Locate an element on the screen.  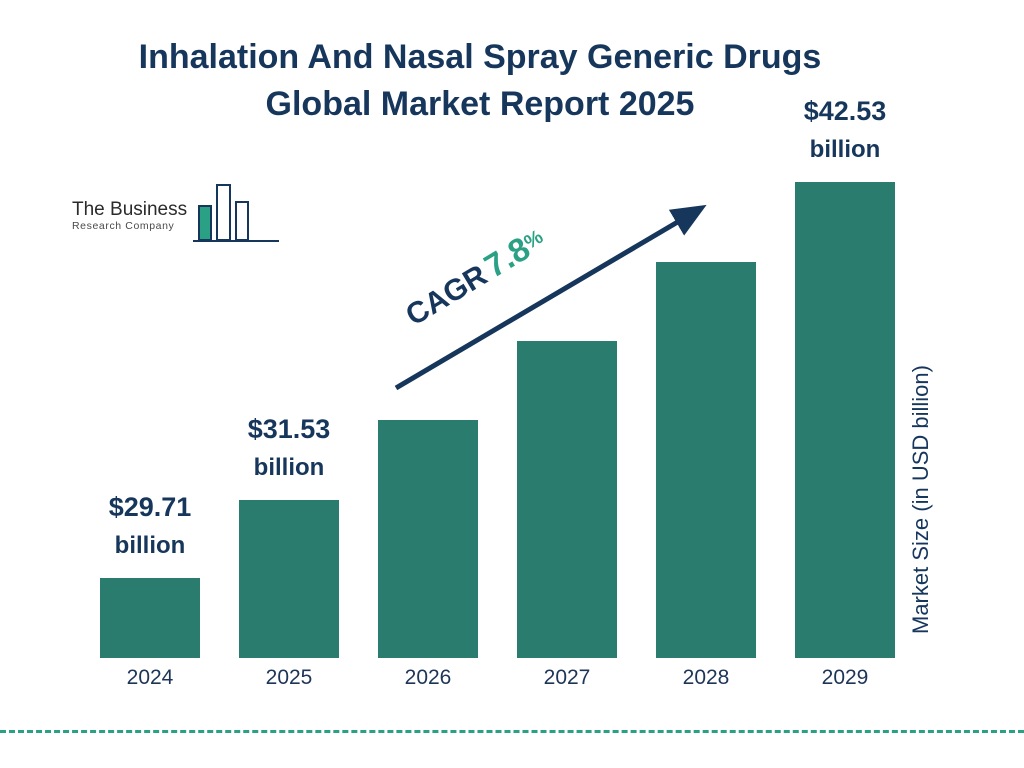
y-axis-label: Market Size (in USD billion) is located at coordinates (920, 500).